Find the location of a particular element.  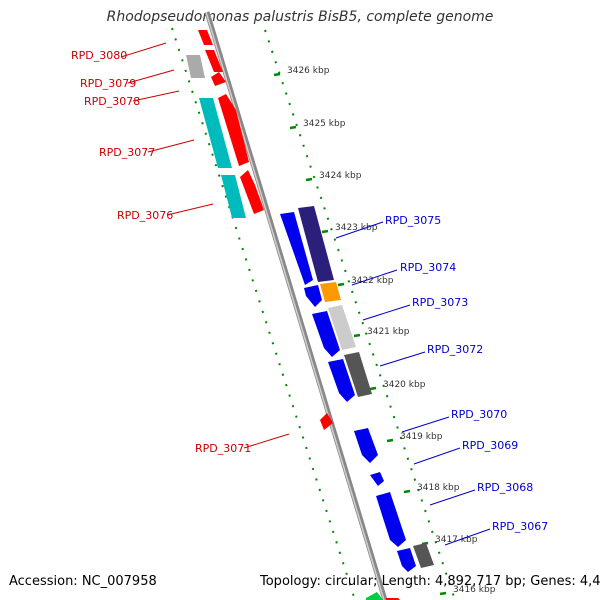

gene-label: RPD_3078 is located at coordinates (112, 101).